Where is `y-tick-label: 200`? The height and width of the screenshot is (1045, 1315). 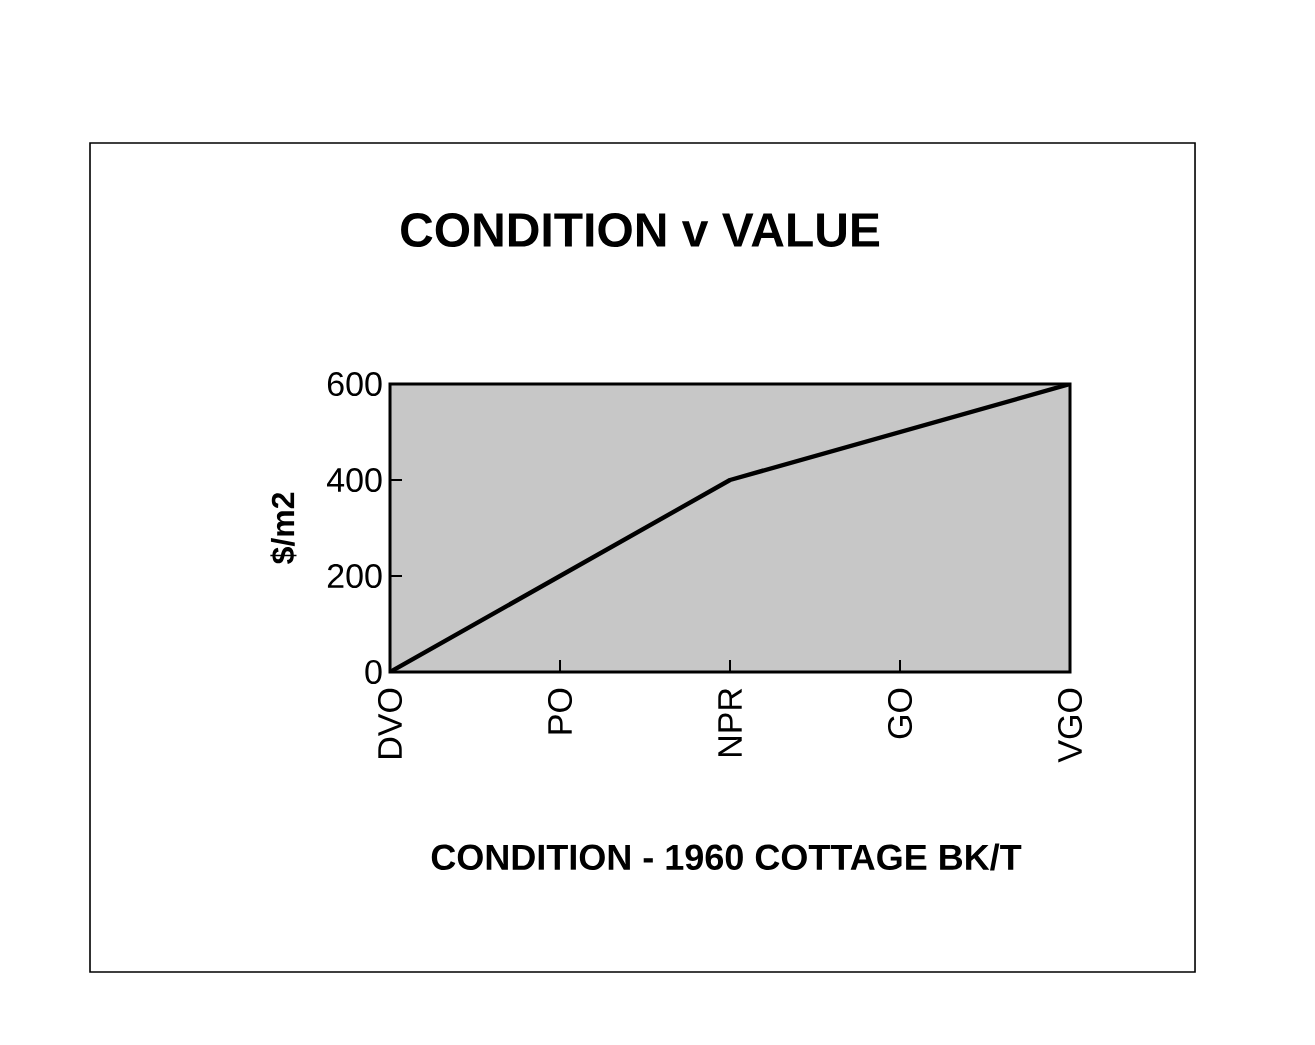 y-tick-label: 200 is located at coordinates (354, 576).